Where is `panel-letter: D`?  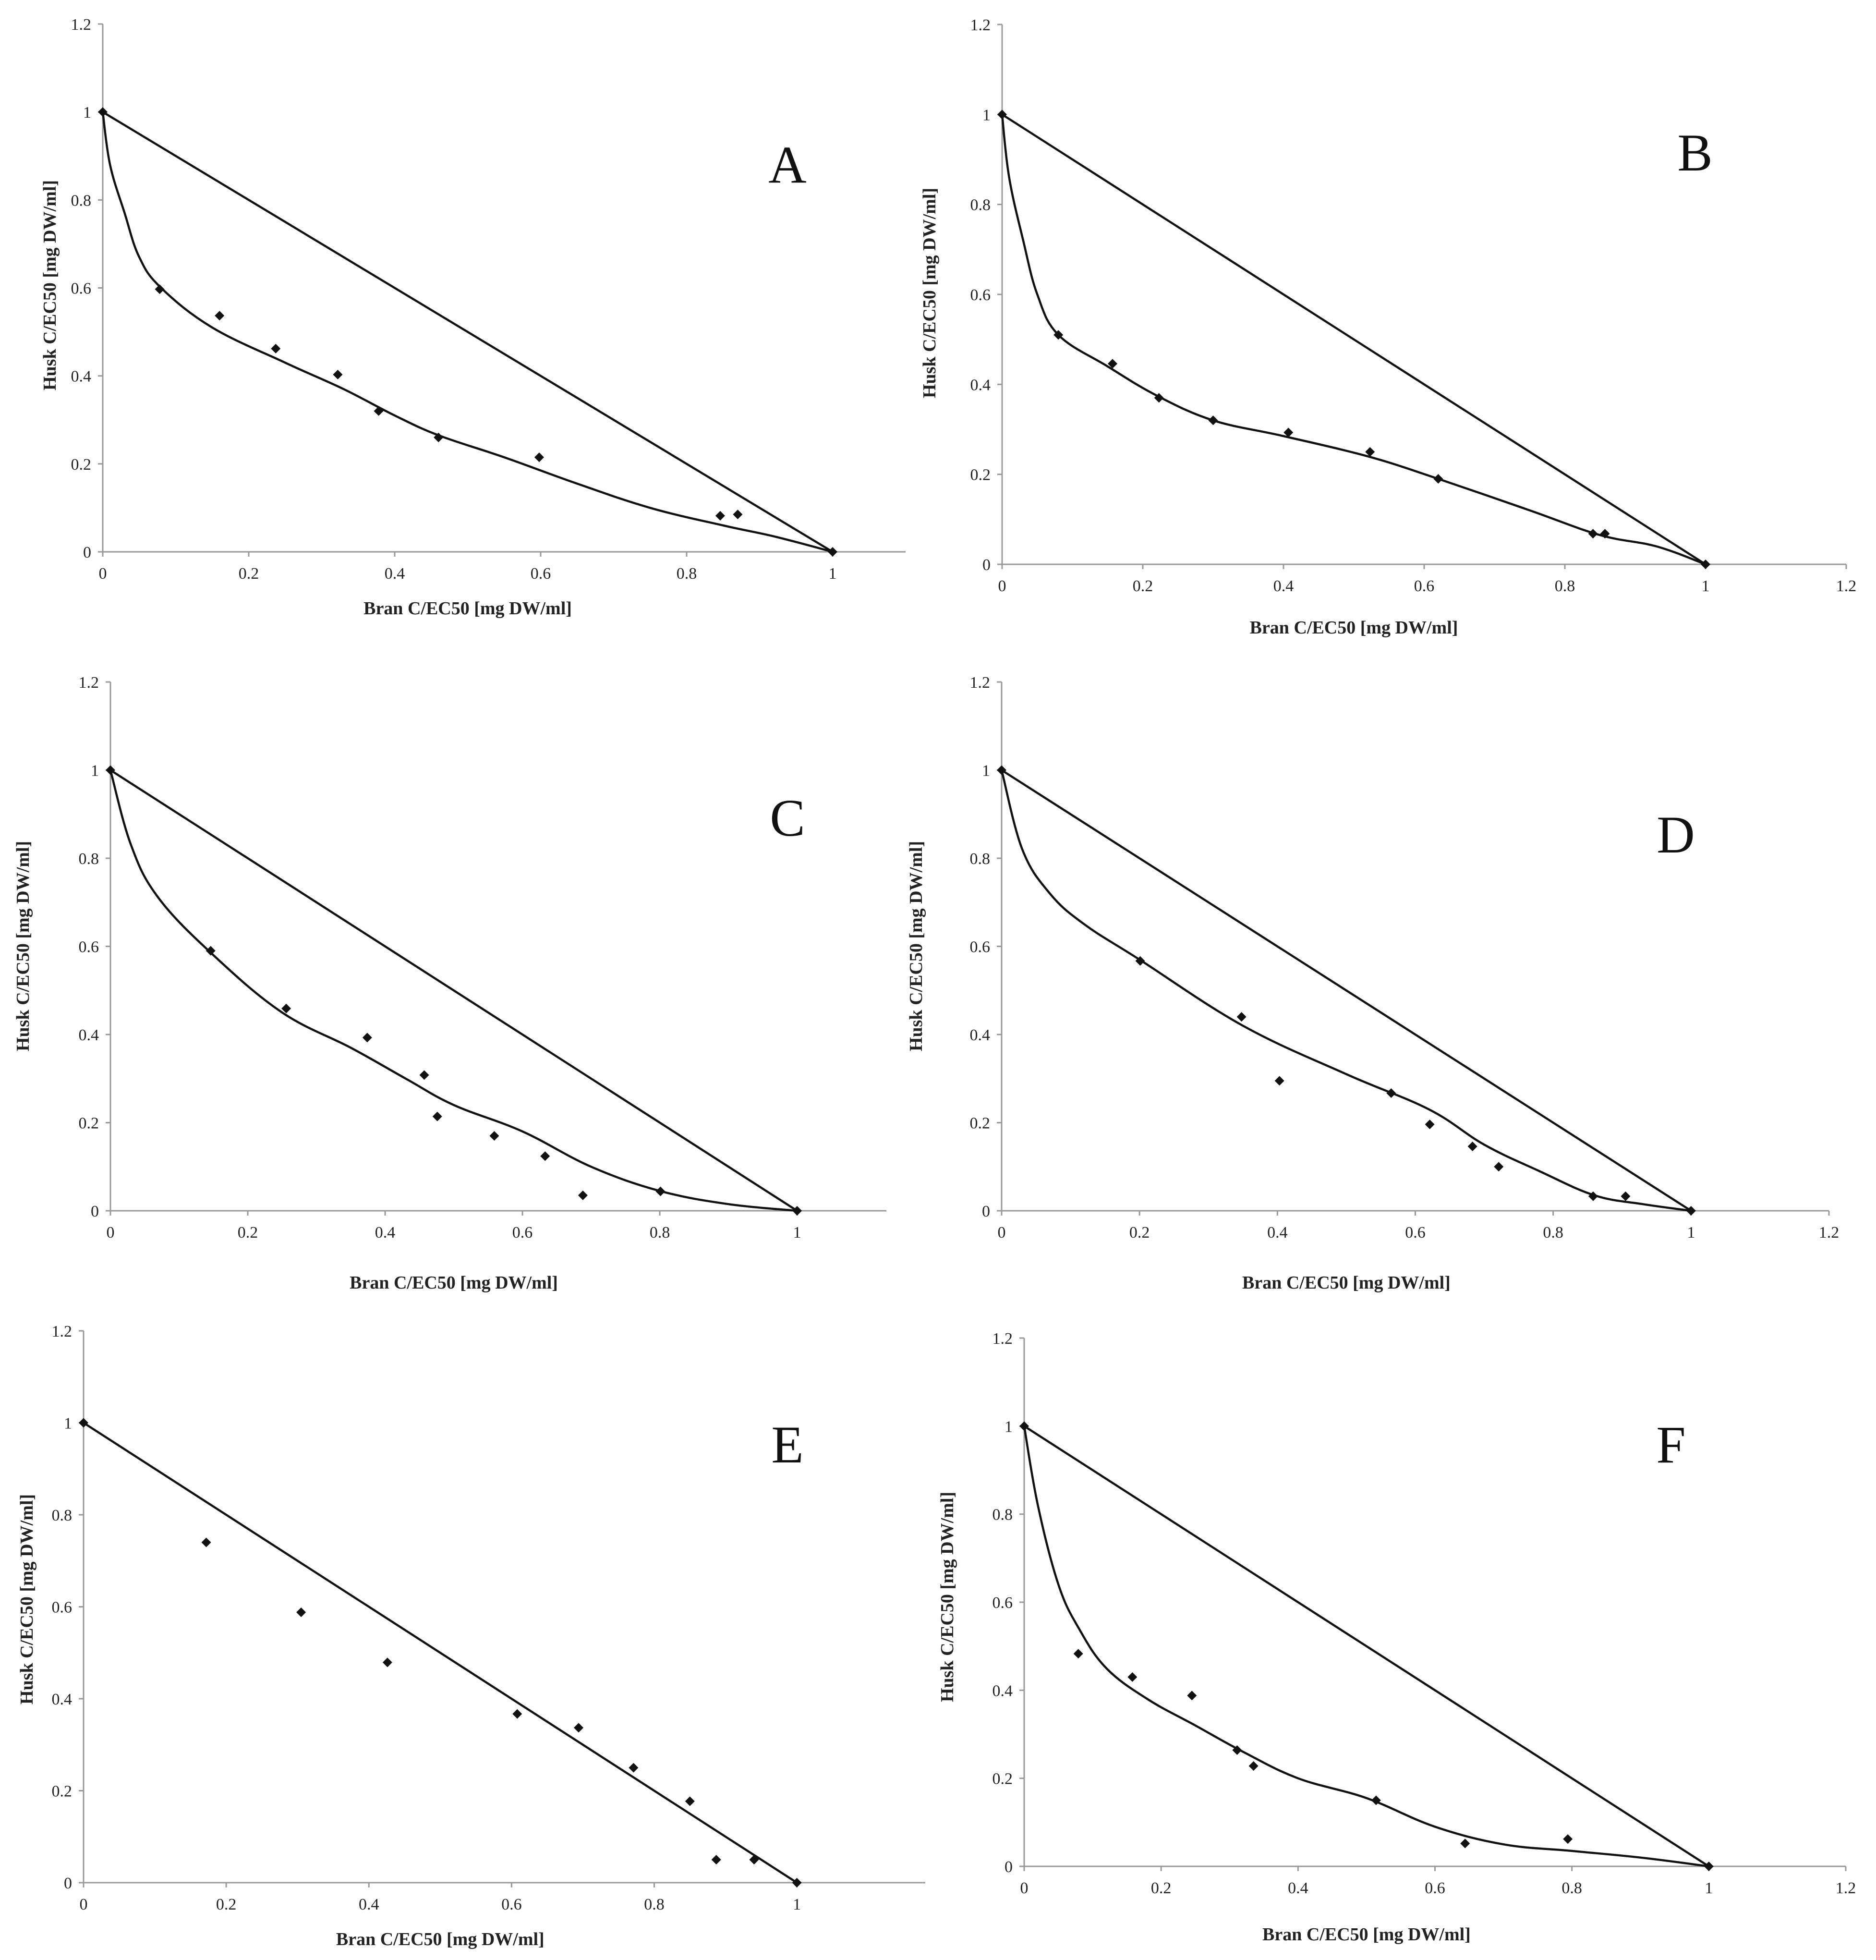 panel-letter: D is located at coordinates (1675, 835).